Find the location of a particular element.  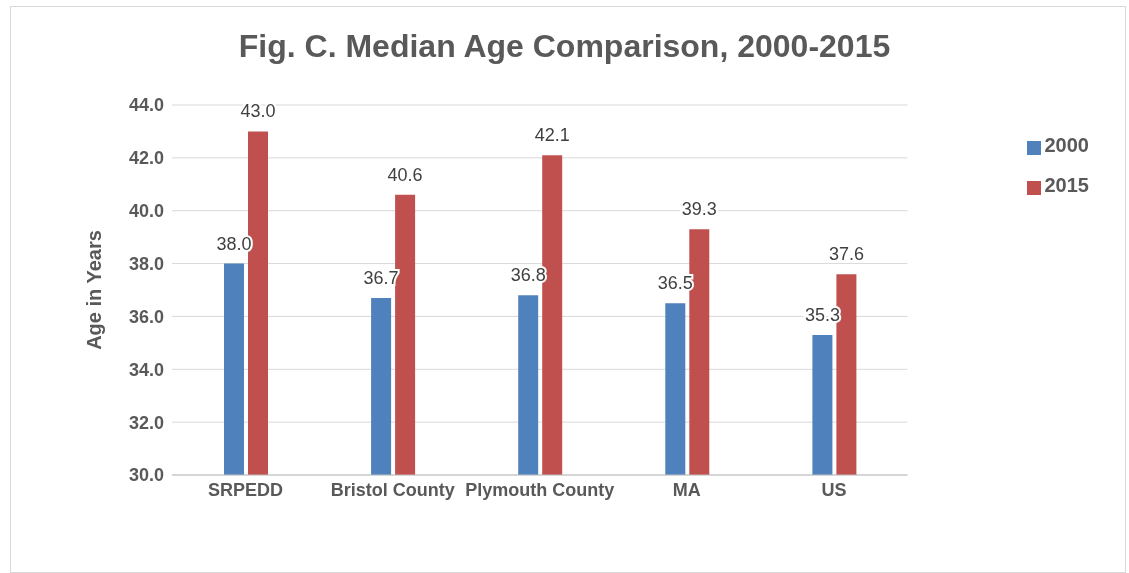

data-label: 43.0 is located at coordinates (258, 111).